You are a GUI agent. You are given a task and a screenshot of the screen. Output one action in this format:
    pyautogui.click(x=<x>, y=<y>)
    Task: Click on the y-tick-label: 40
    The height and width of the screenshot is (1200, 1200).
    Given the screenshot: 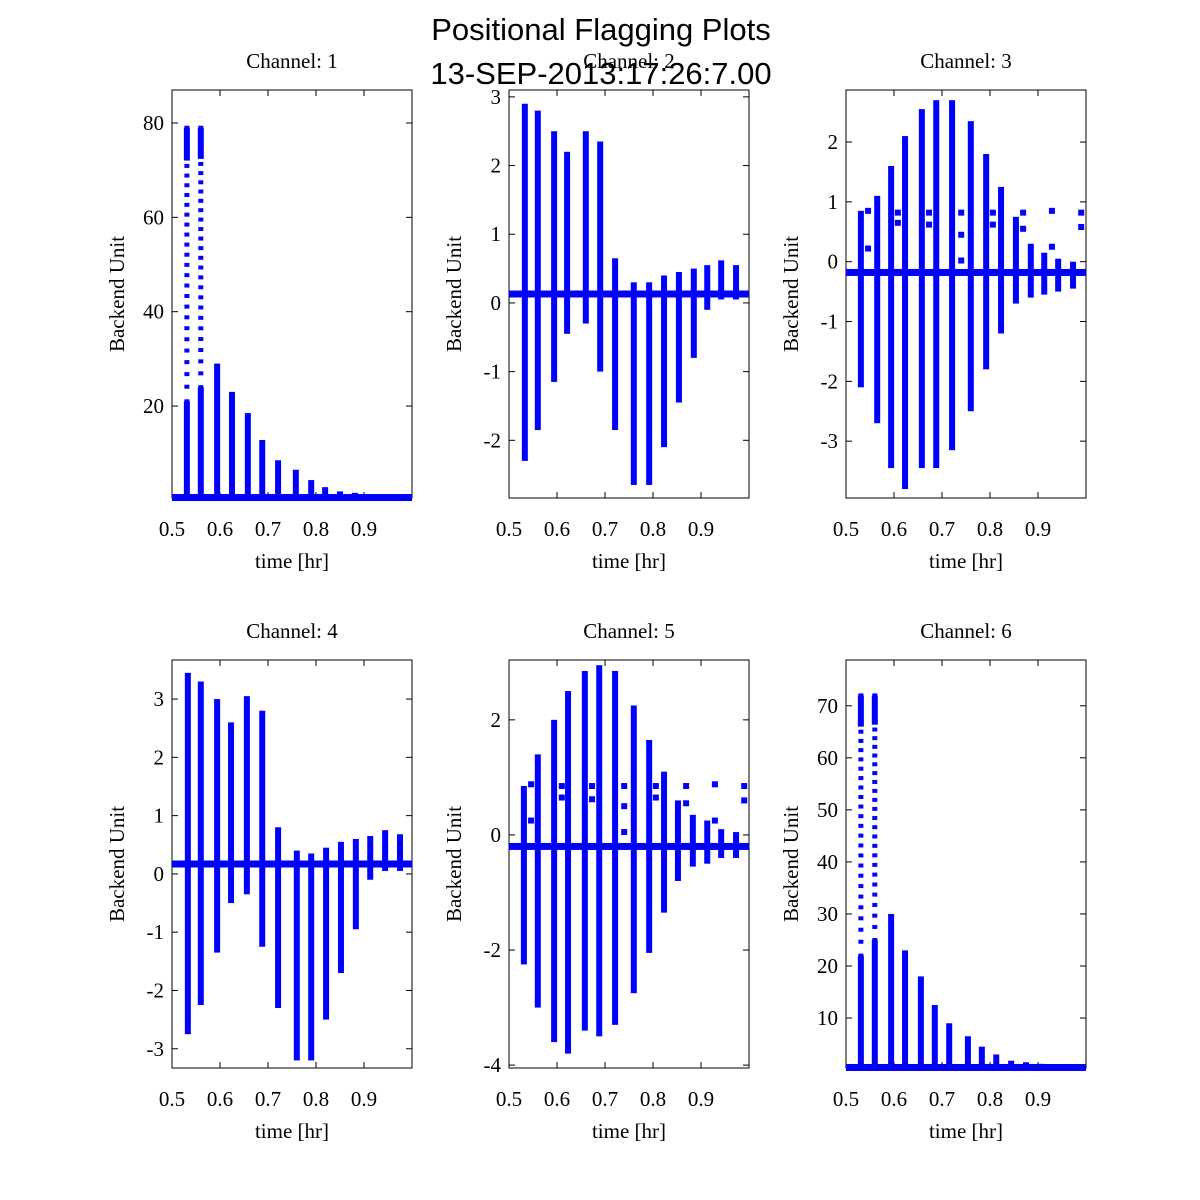 What is the action you would take?
    pyautogui.click(x=827, y=862)
    